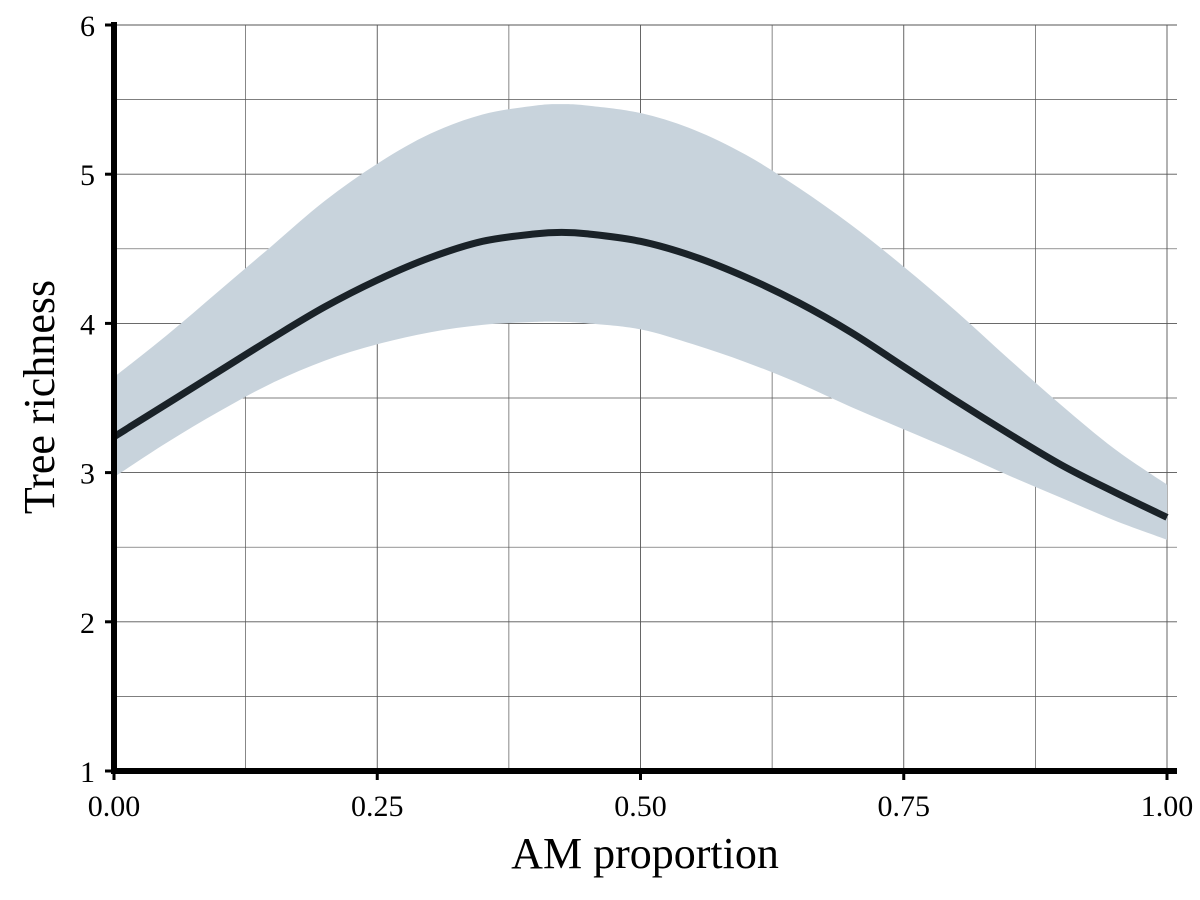 The height and width of the screenshot is (900, 1200). I want to click on x-tick-label: 0.25, so click(377, 806).